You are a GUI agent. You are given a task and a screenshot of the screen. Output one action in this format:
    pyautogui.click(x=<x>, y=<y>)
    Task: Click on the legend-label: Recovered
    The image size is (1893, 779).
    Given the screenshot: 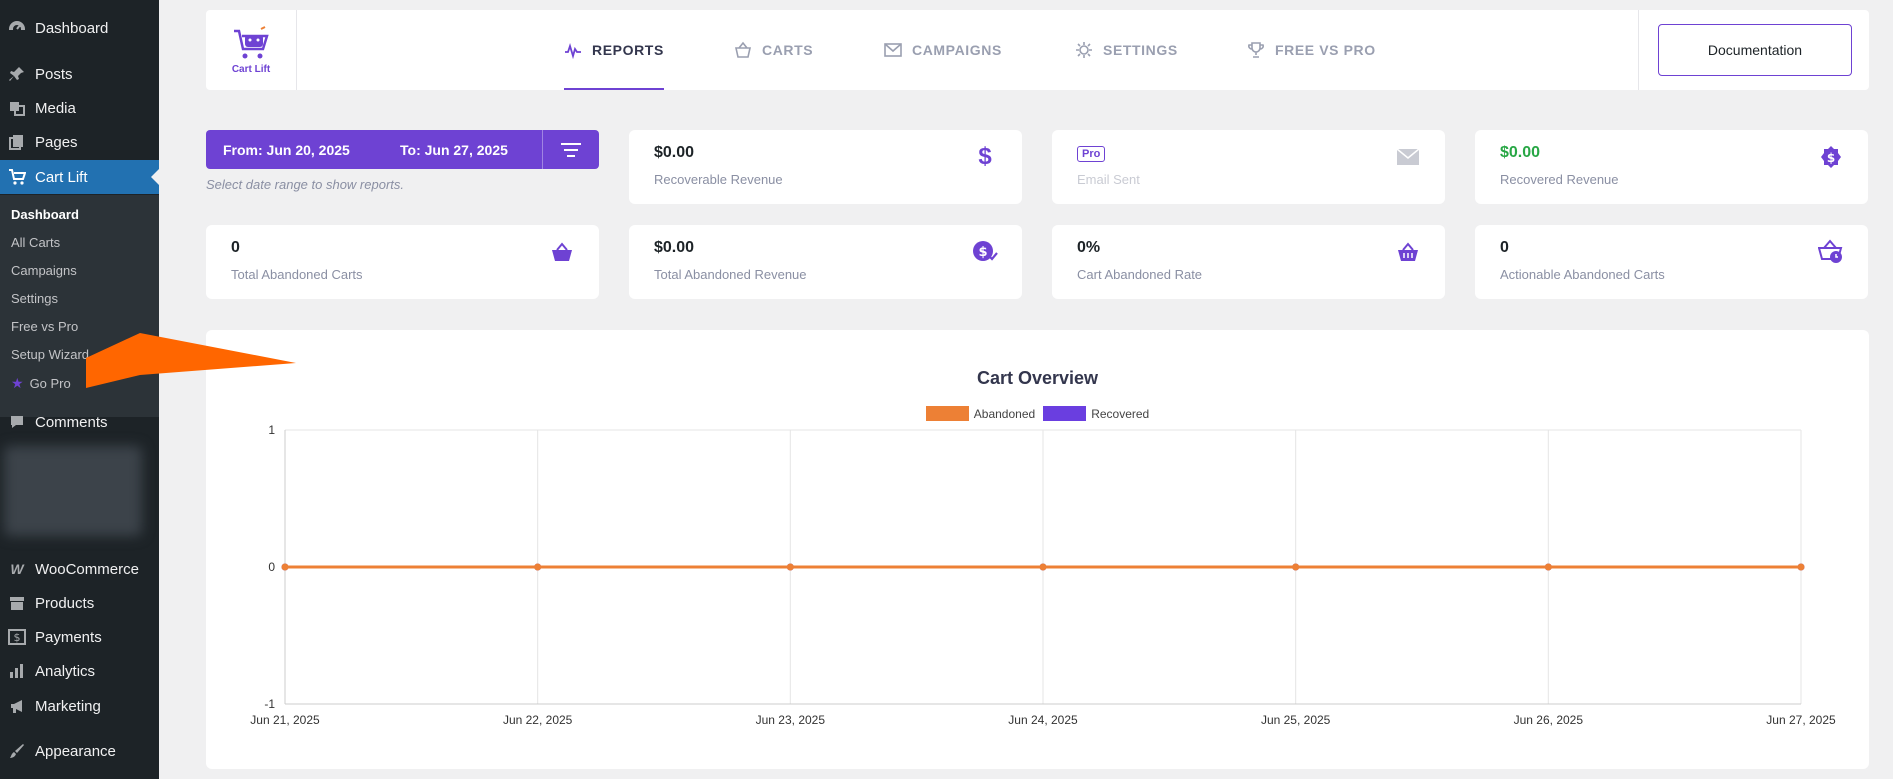 What is the action you would take?
    pyautogui.click(x=1120, y=413)
    